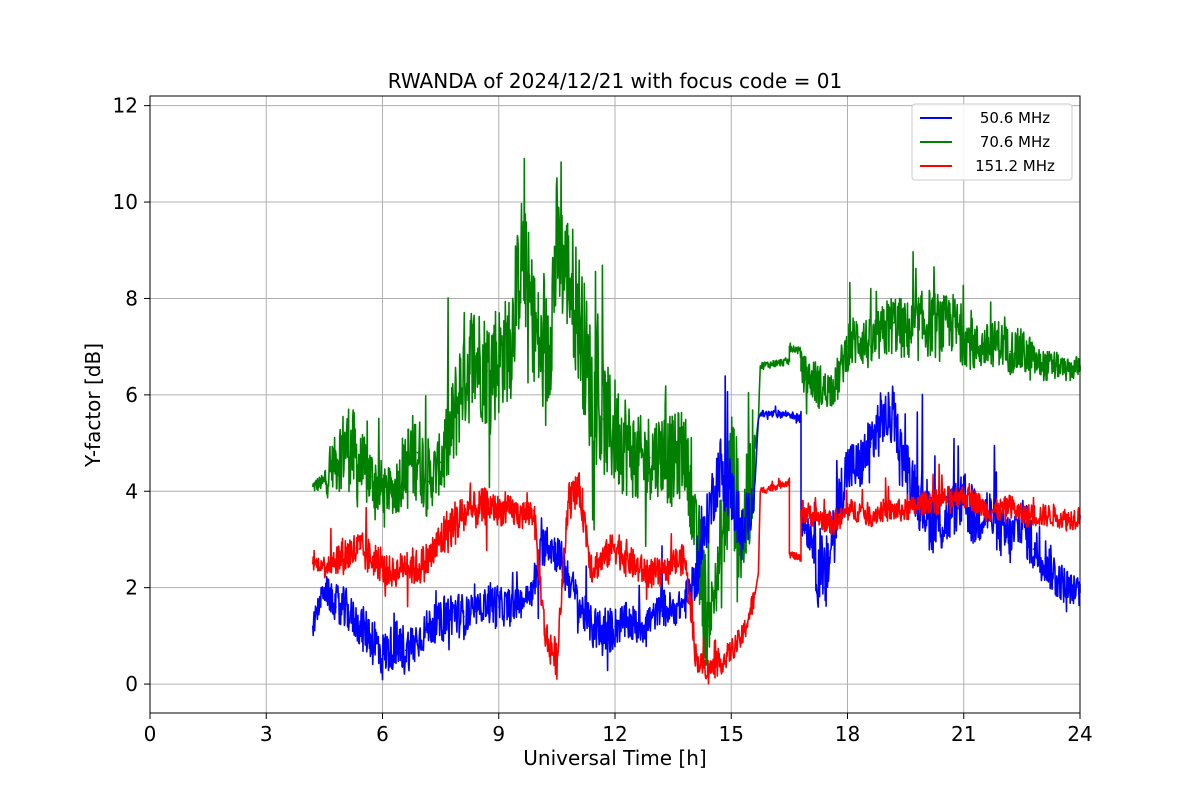  What do you see at coordinates (963, 734) in the screenshot?
I see `x-tick-label: 21` at bounding box center [963, 734].